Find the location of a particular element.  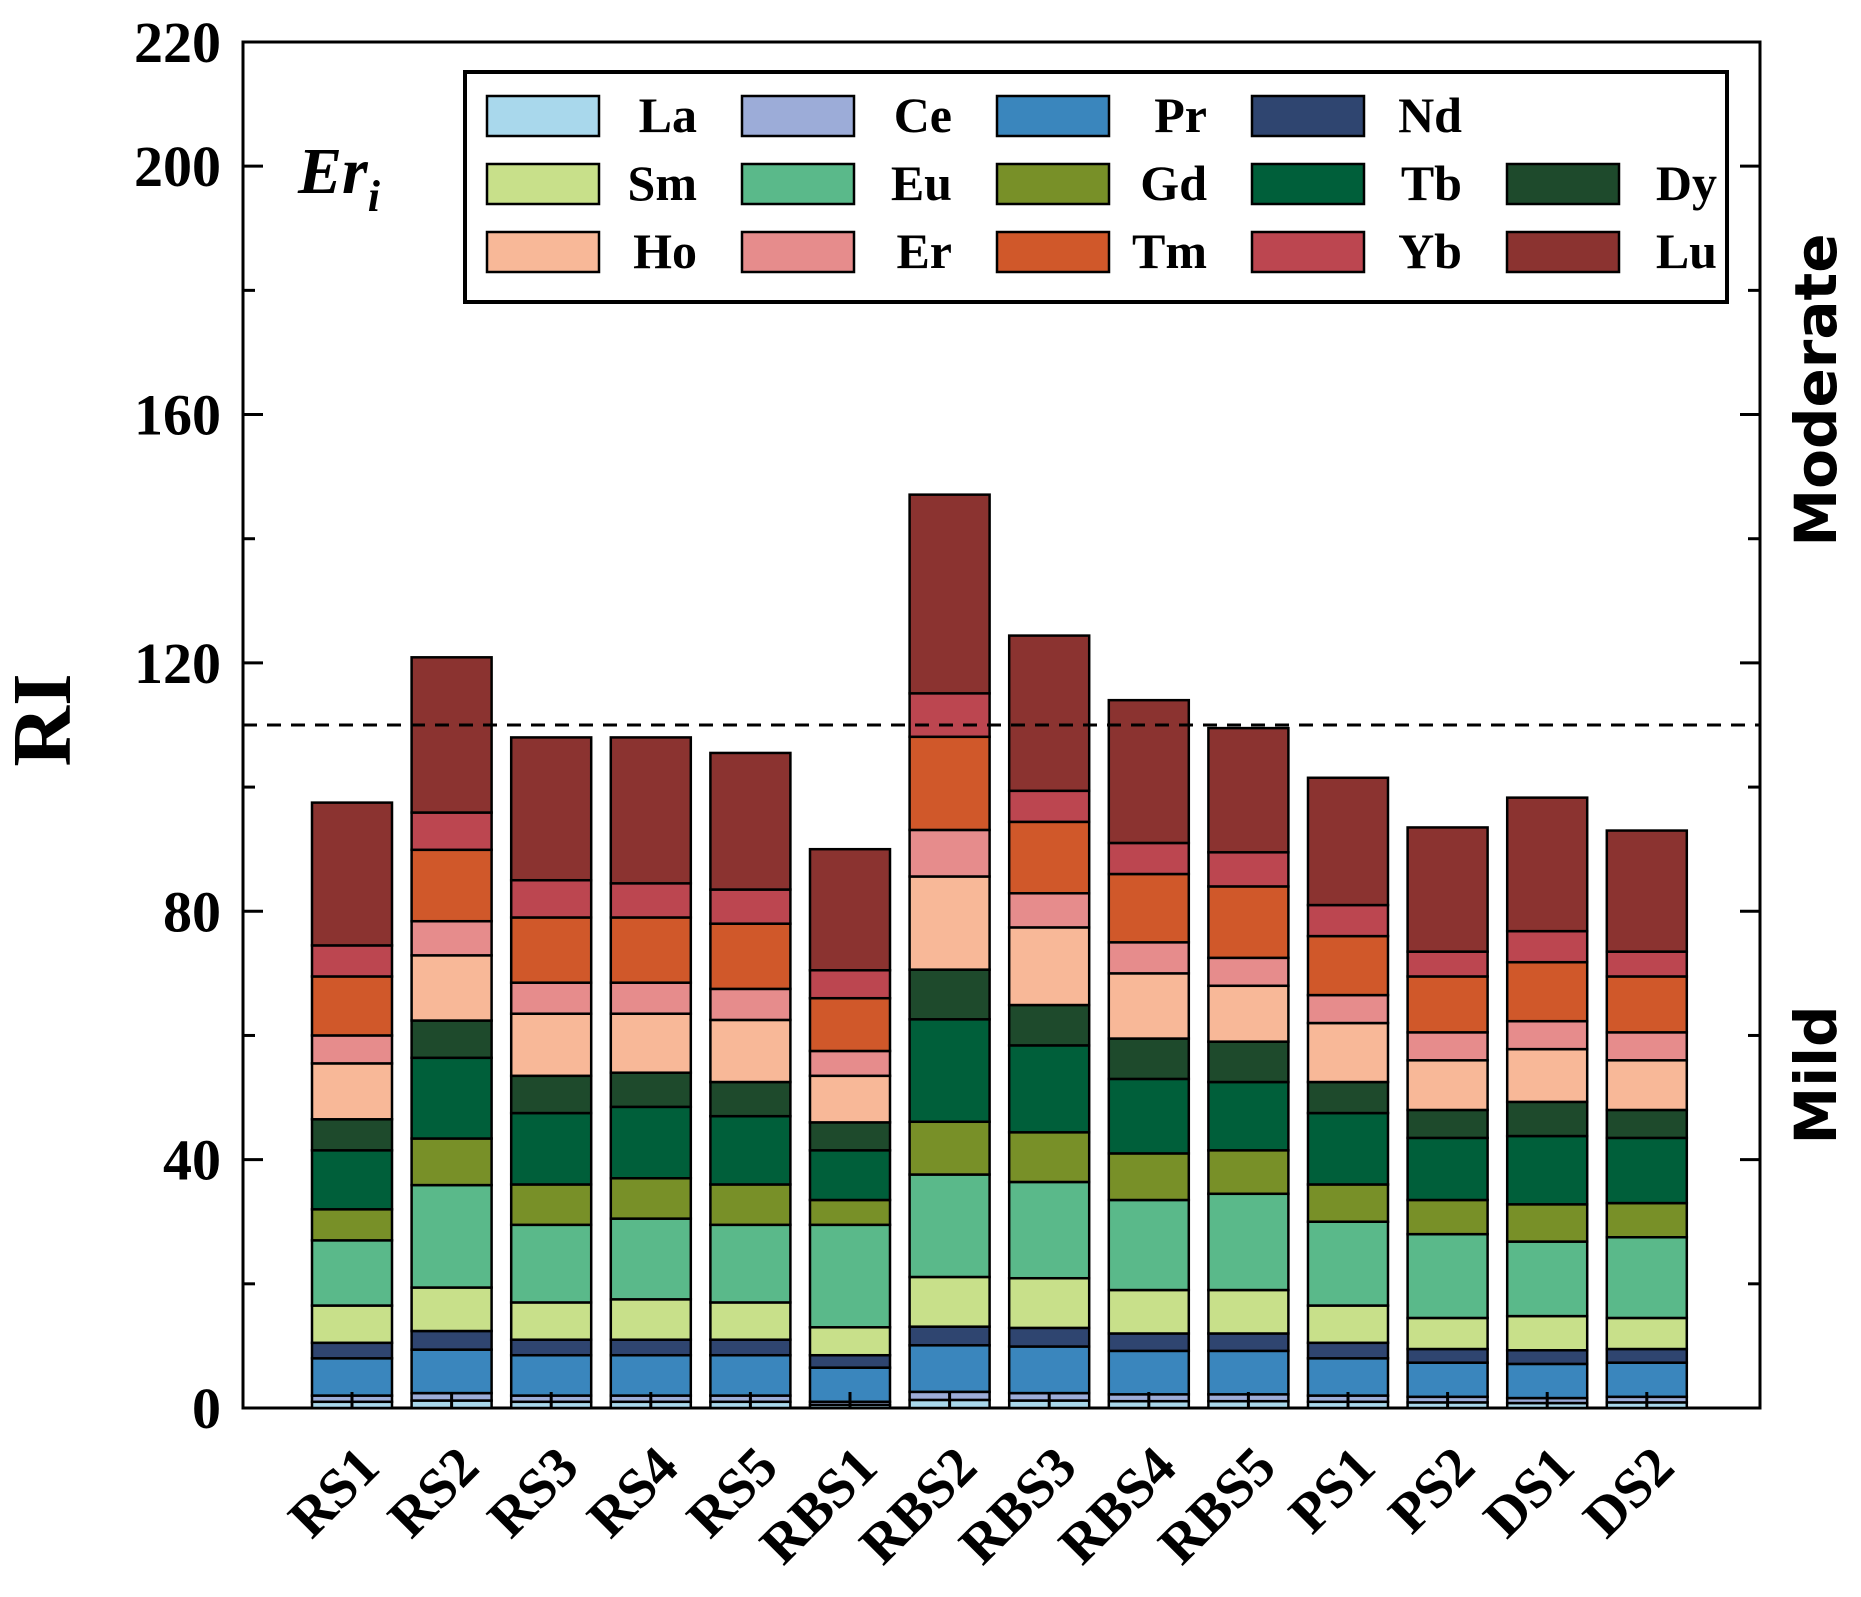

y-tick-label: 200 is located at coordinates (177, 166).